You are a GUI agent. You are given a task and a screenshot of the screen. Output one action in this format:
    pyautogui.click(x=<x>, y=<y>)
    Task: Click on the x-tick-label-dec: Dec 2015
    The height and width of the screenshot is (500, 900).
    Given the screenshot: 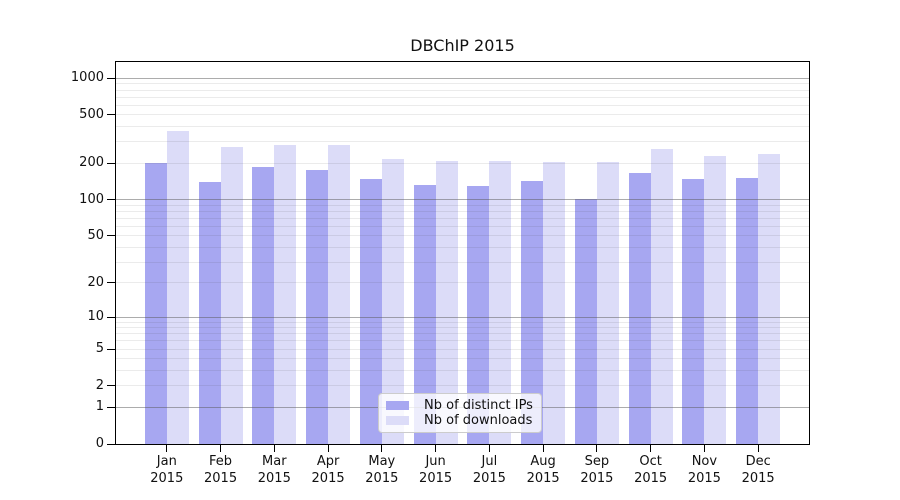 What is the action you would take?
    pyautogui.click(x=758, y=470)
    